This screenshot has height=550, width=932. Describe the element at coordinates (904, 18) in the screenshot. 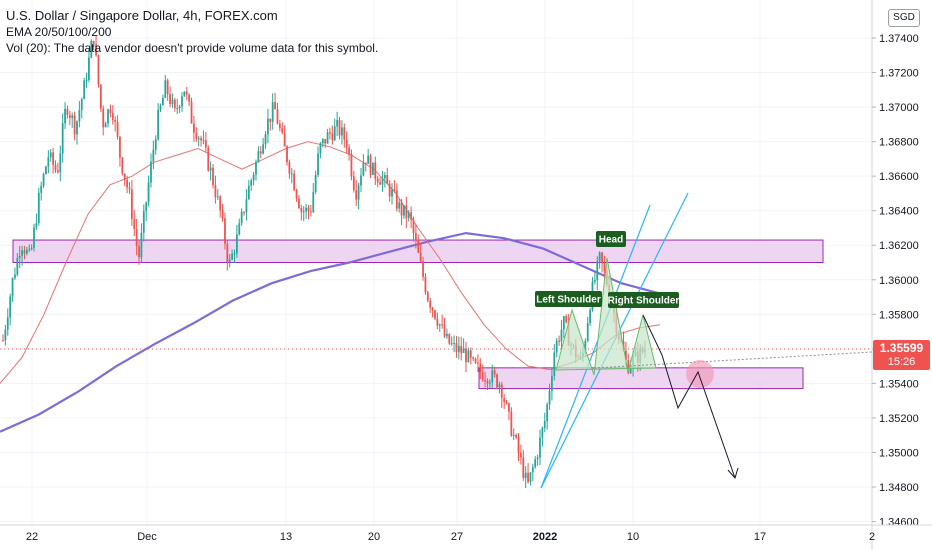

I see `currency-badge: SGD` at that location.